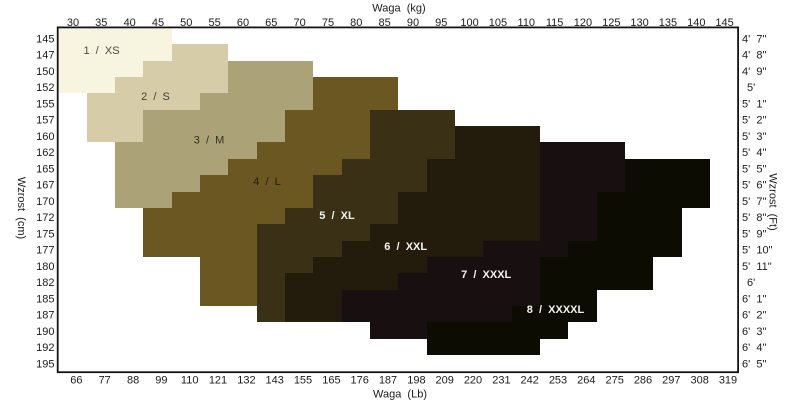 This screenshot has height=406, width=800. I want to click on svg-text: Wzrost (cm), so click(21, 208).